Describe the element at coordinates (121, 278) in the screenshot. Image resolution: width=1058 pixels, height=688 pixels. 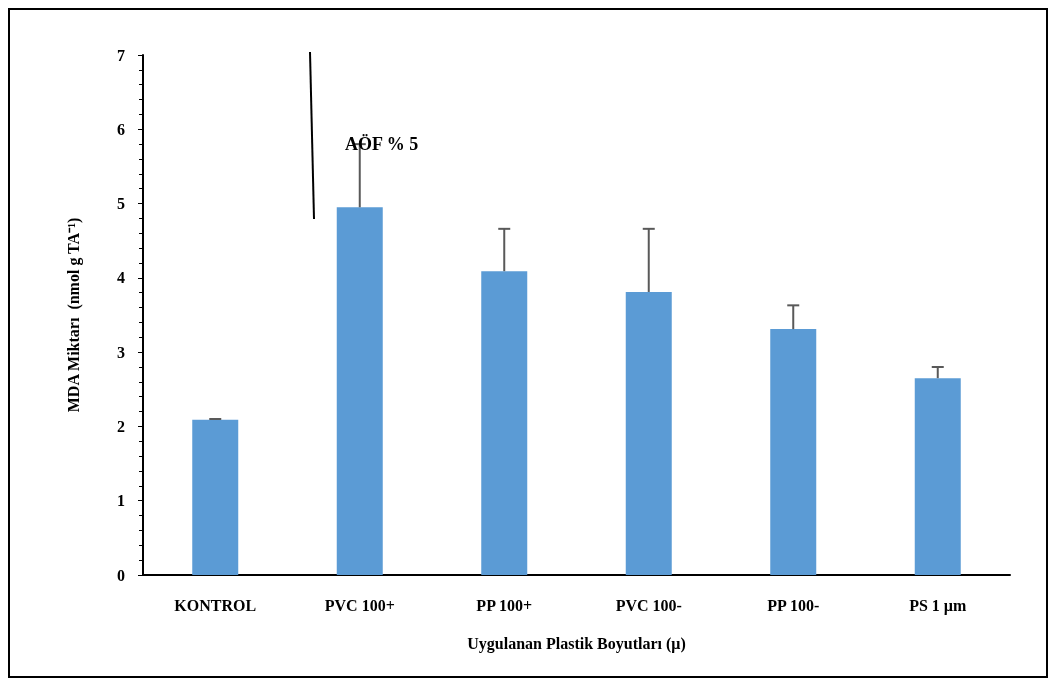
I see `y-tick-label: 4` at that location.